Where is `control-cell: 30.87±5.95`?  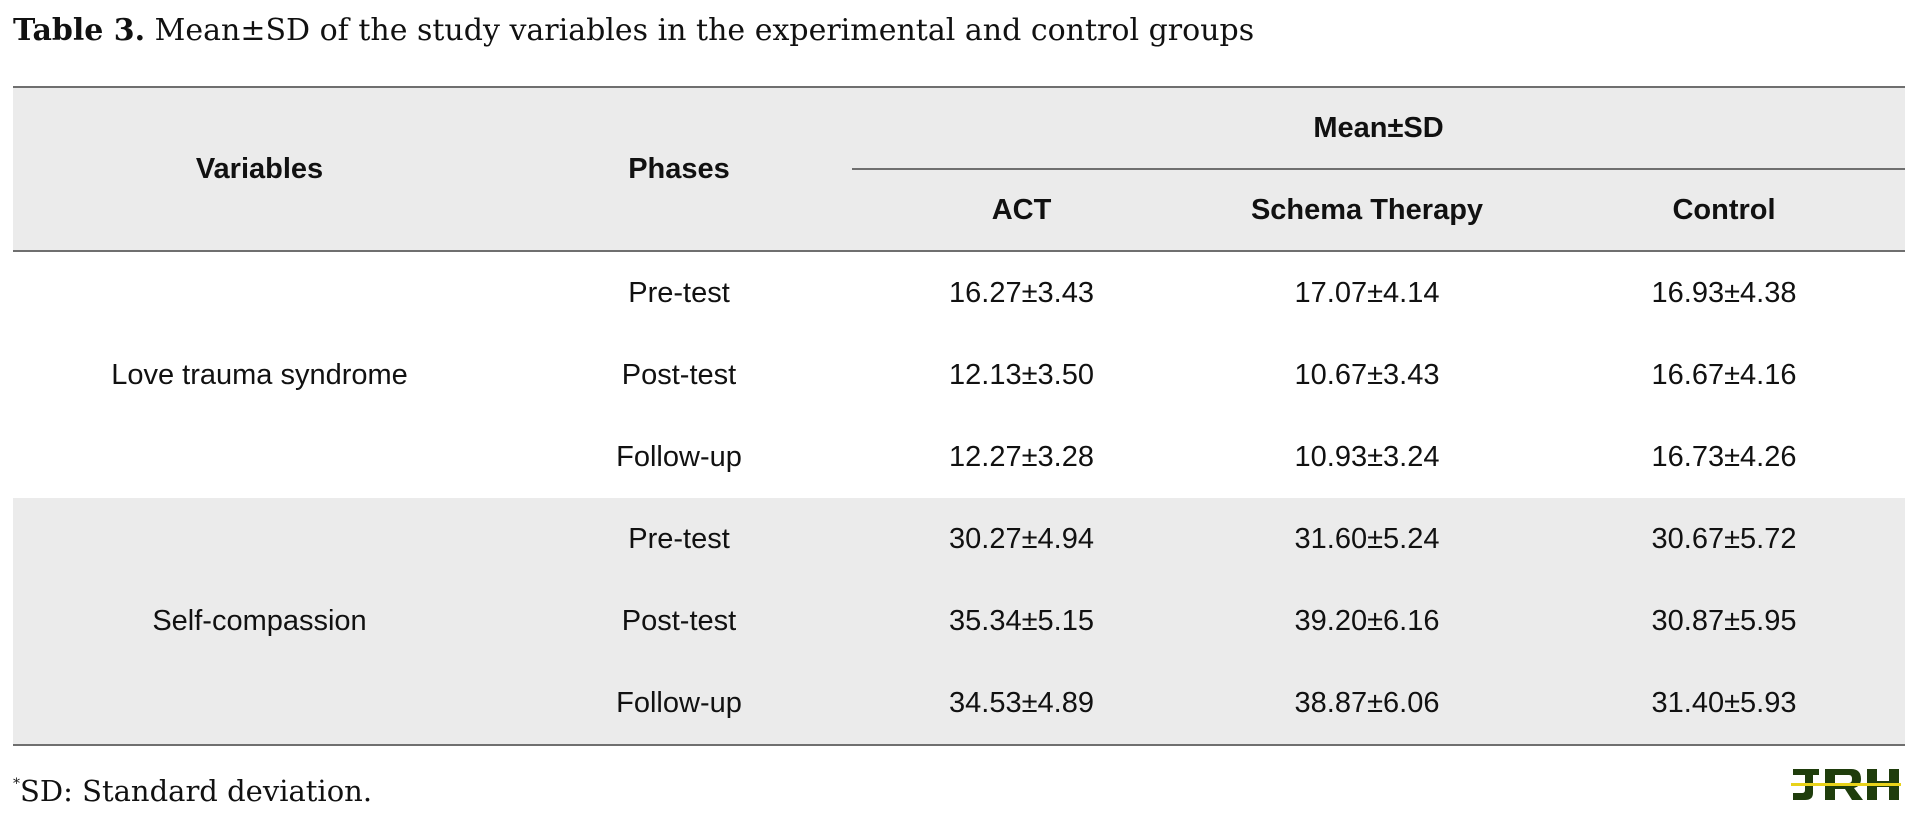 control-cell: 30.87±5.95 is located at coordinates (1724, 621).